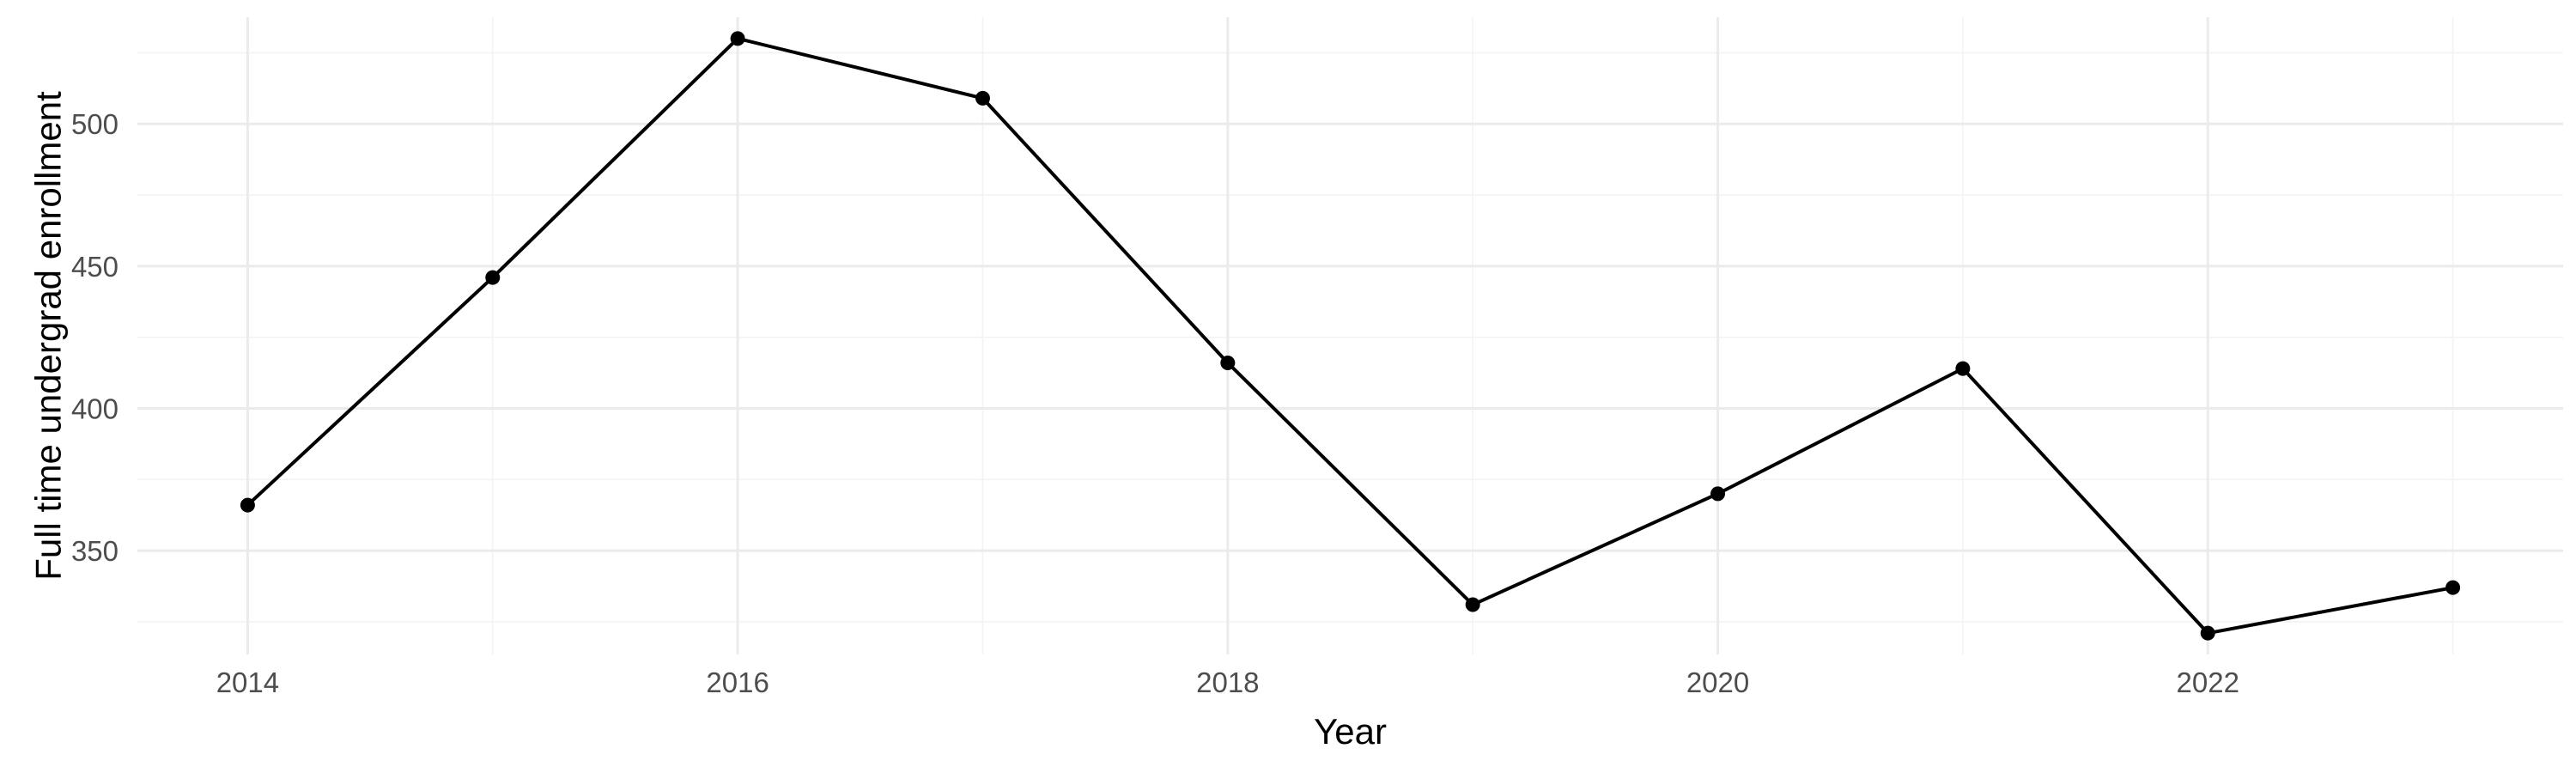  I want to click on x-axis-title: Year, so click(1350, 731).